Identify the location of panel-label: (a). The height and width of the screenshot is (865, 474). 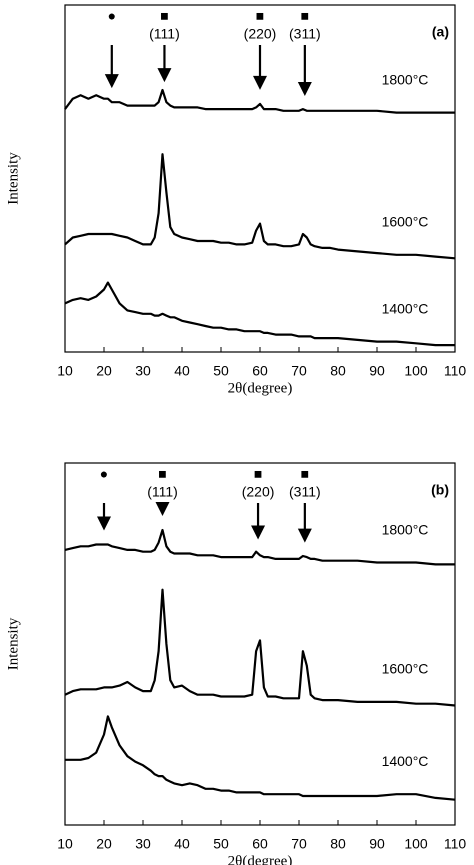
(440, 32).